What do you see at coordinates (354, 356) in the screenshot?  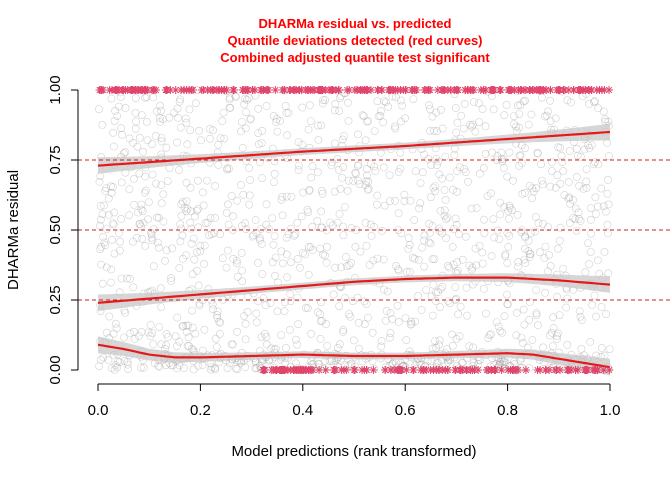 I see `quantile-curve` at bounding box center [354, 356].